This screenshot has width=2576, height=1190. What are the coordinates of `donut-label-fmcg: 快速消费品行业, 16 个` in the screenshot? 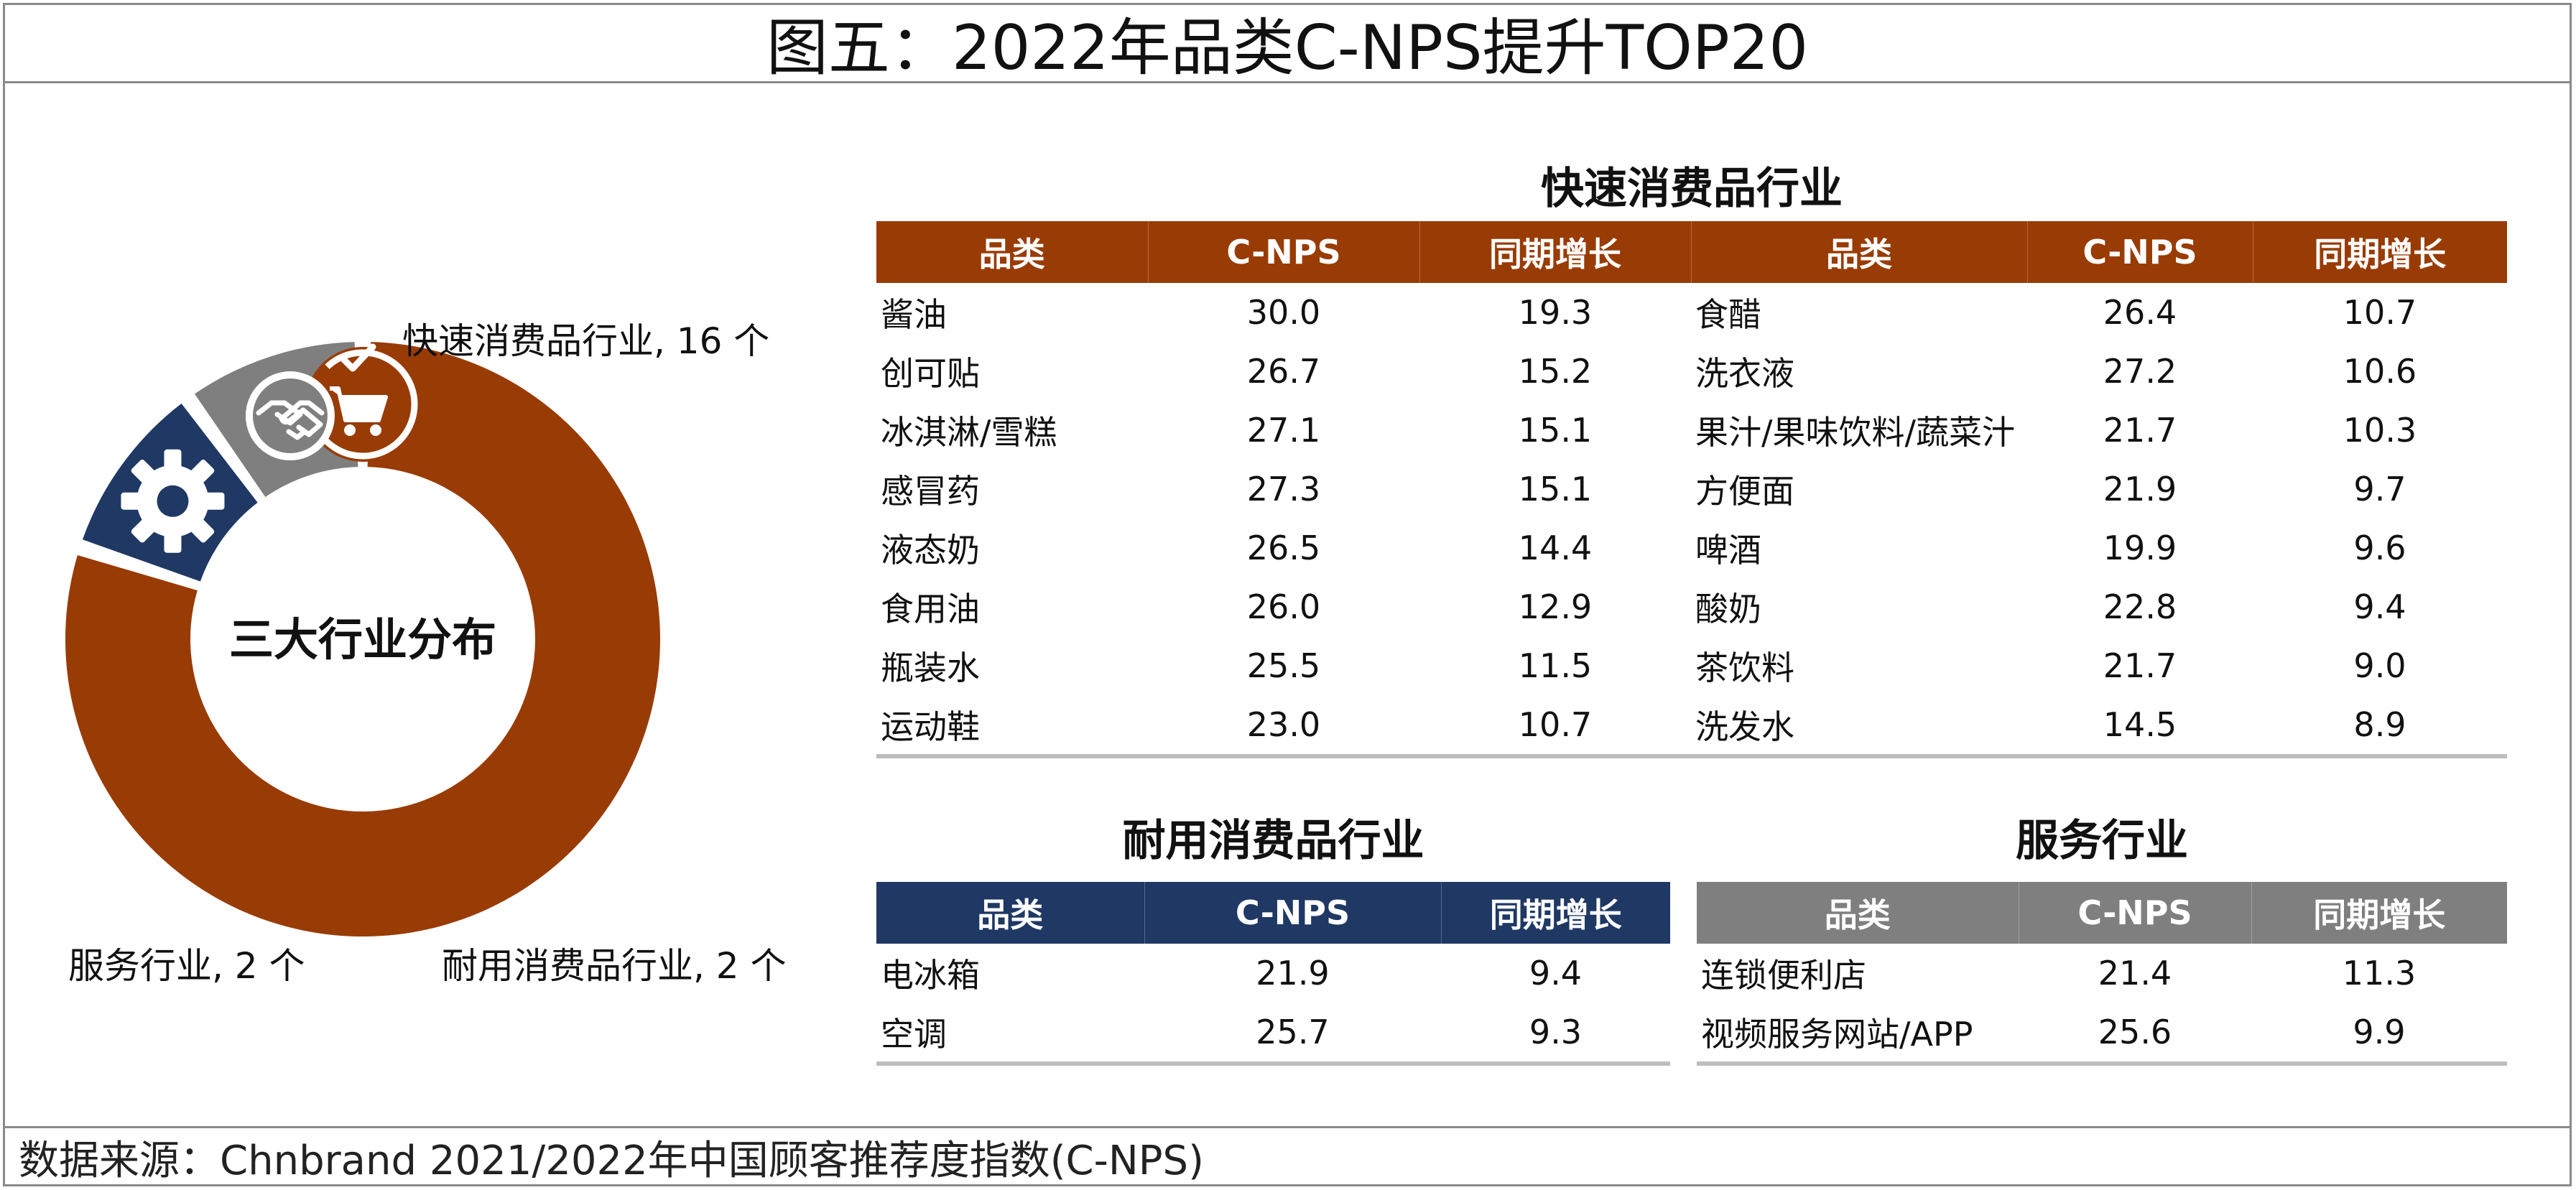 It's located at (586, 341).